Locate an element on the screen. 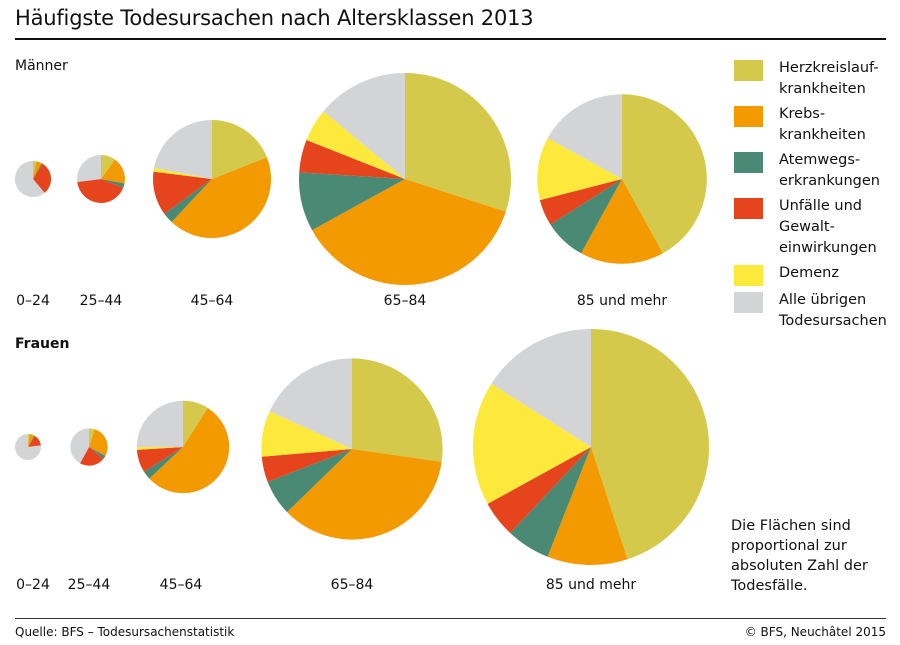 This screenshot has height=645, width=900. legend-label: Demenz is located at coordinates (809, 273).